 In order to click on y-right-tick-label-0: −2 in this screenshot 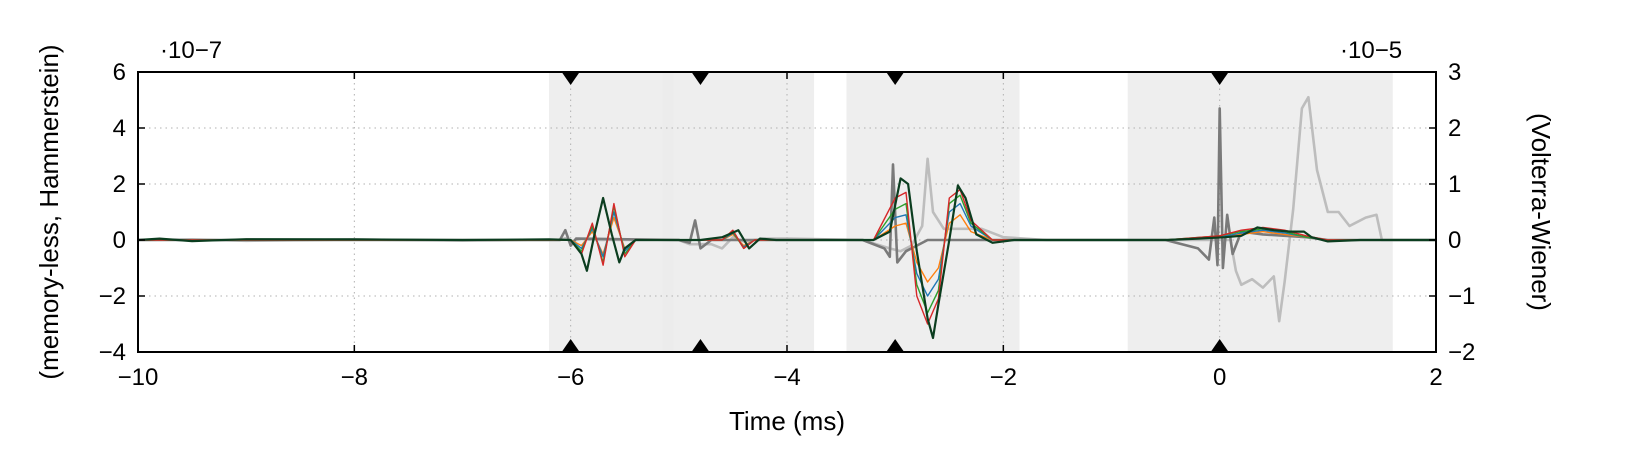, I will do `click(1461, 352)`.